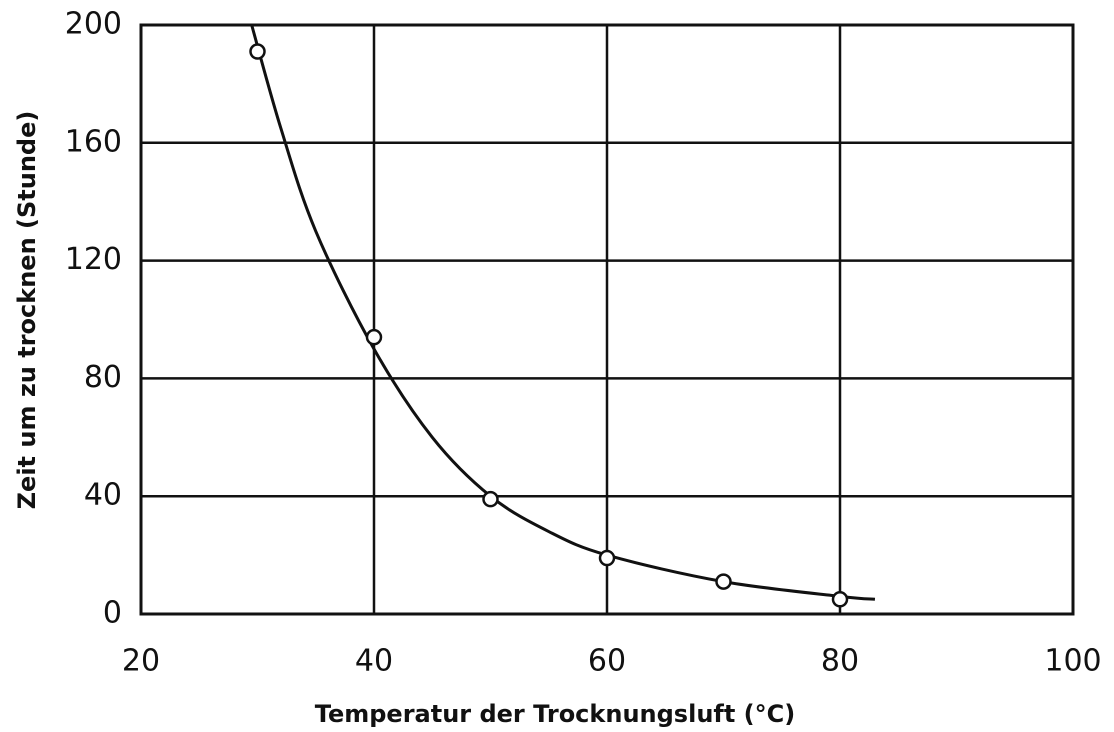  Describe the element at coordinates (141, 661) in the screenshot. I see `x-tick-label: 20` at that location.